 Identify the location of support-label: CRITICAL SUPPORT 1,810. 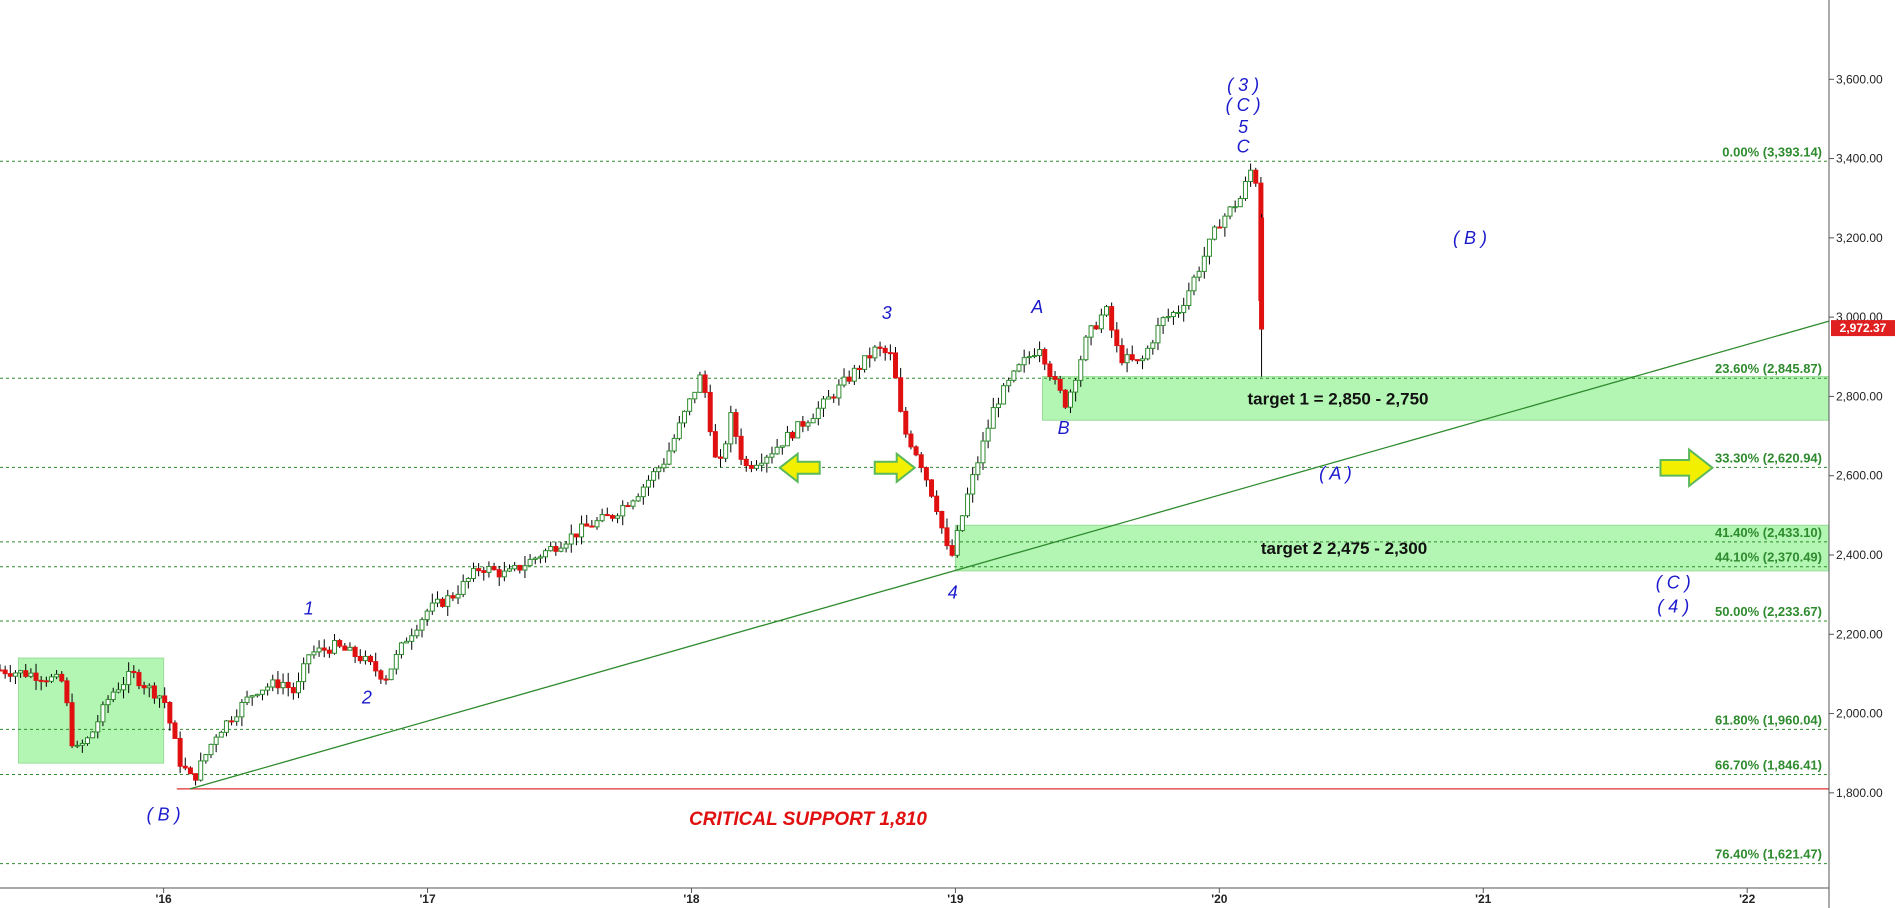
(808, 819).